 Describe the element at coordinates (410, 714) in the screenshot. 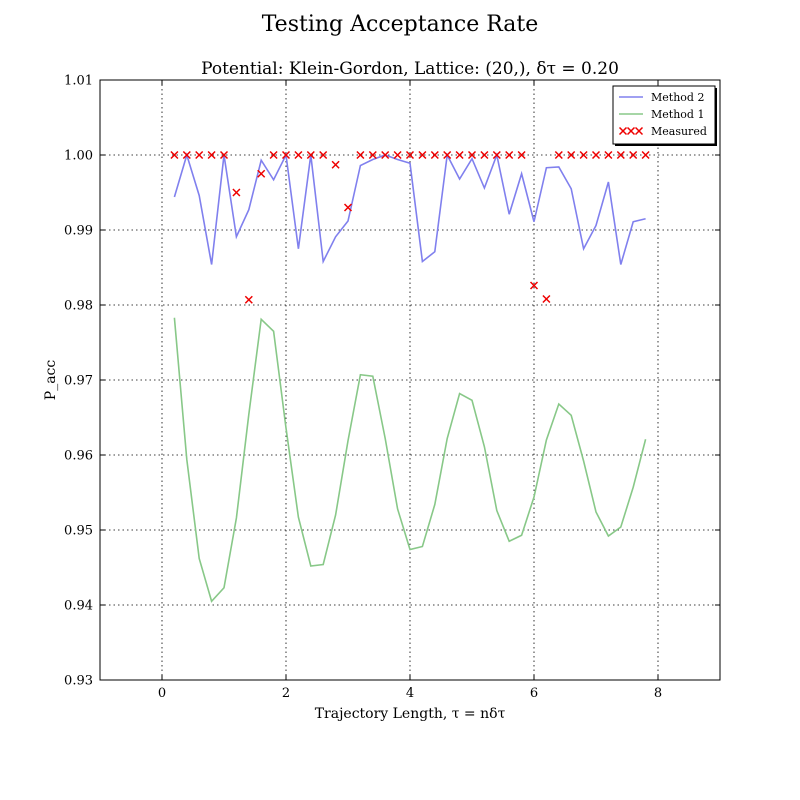

I see `x-axis-label: Trajectory Length, τ = nδτ` at that location.